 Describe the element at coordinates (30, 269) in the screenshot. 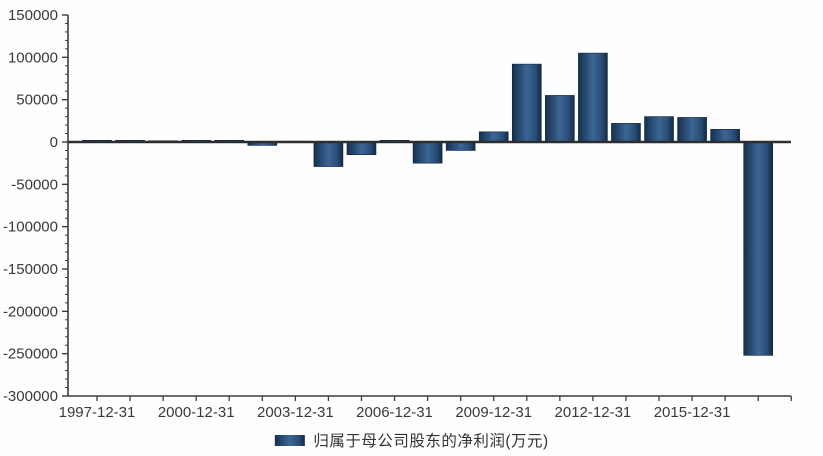

I see `y-tick-label: -150000` at that location.